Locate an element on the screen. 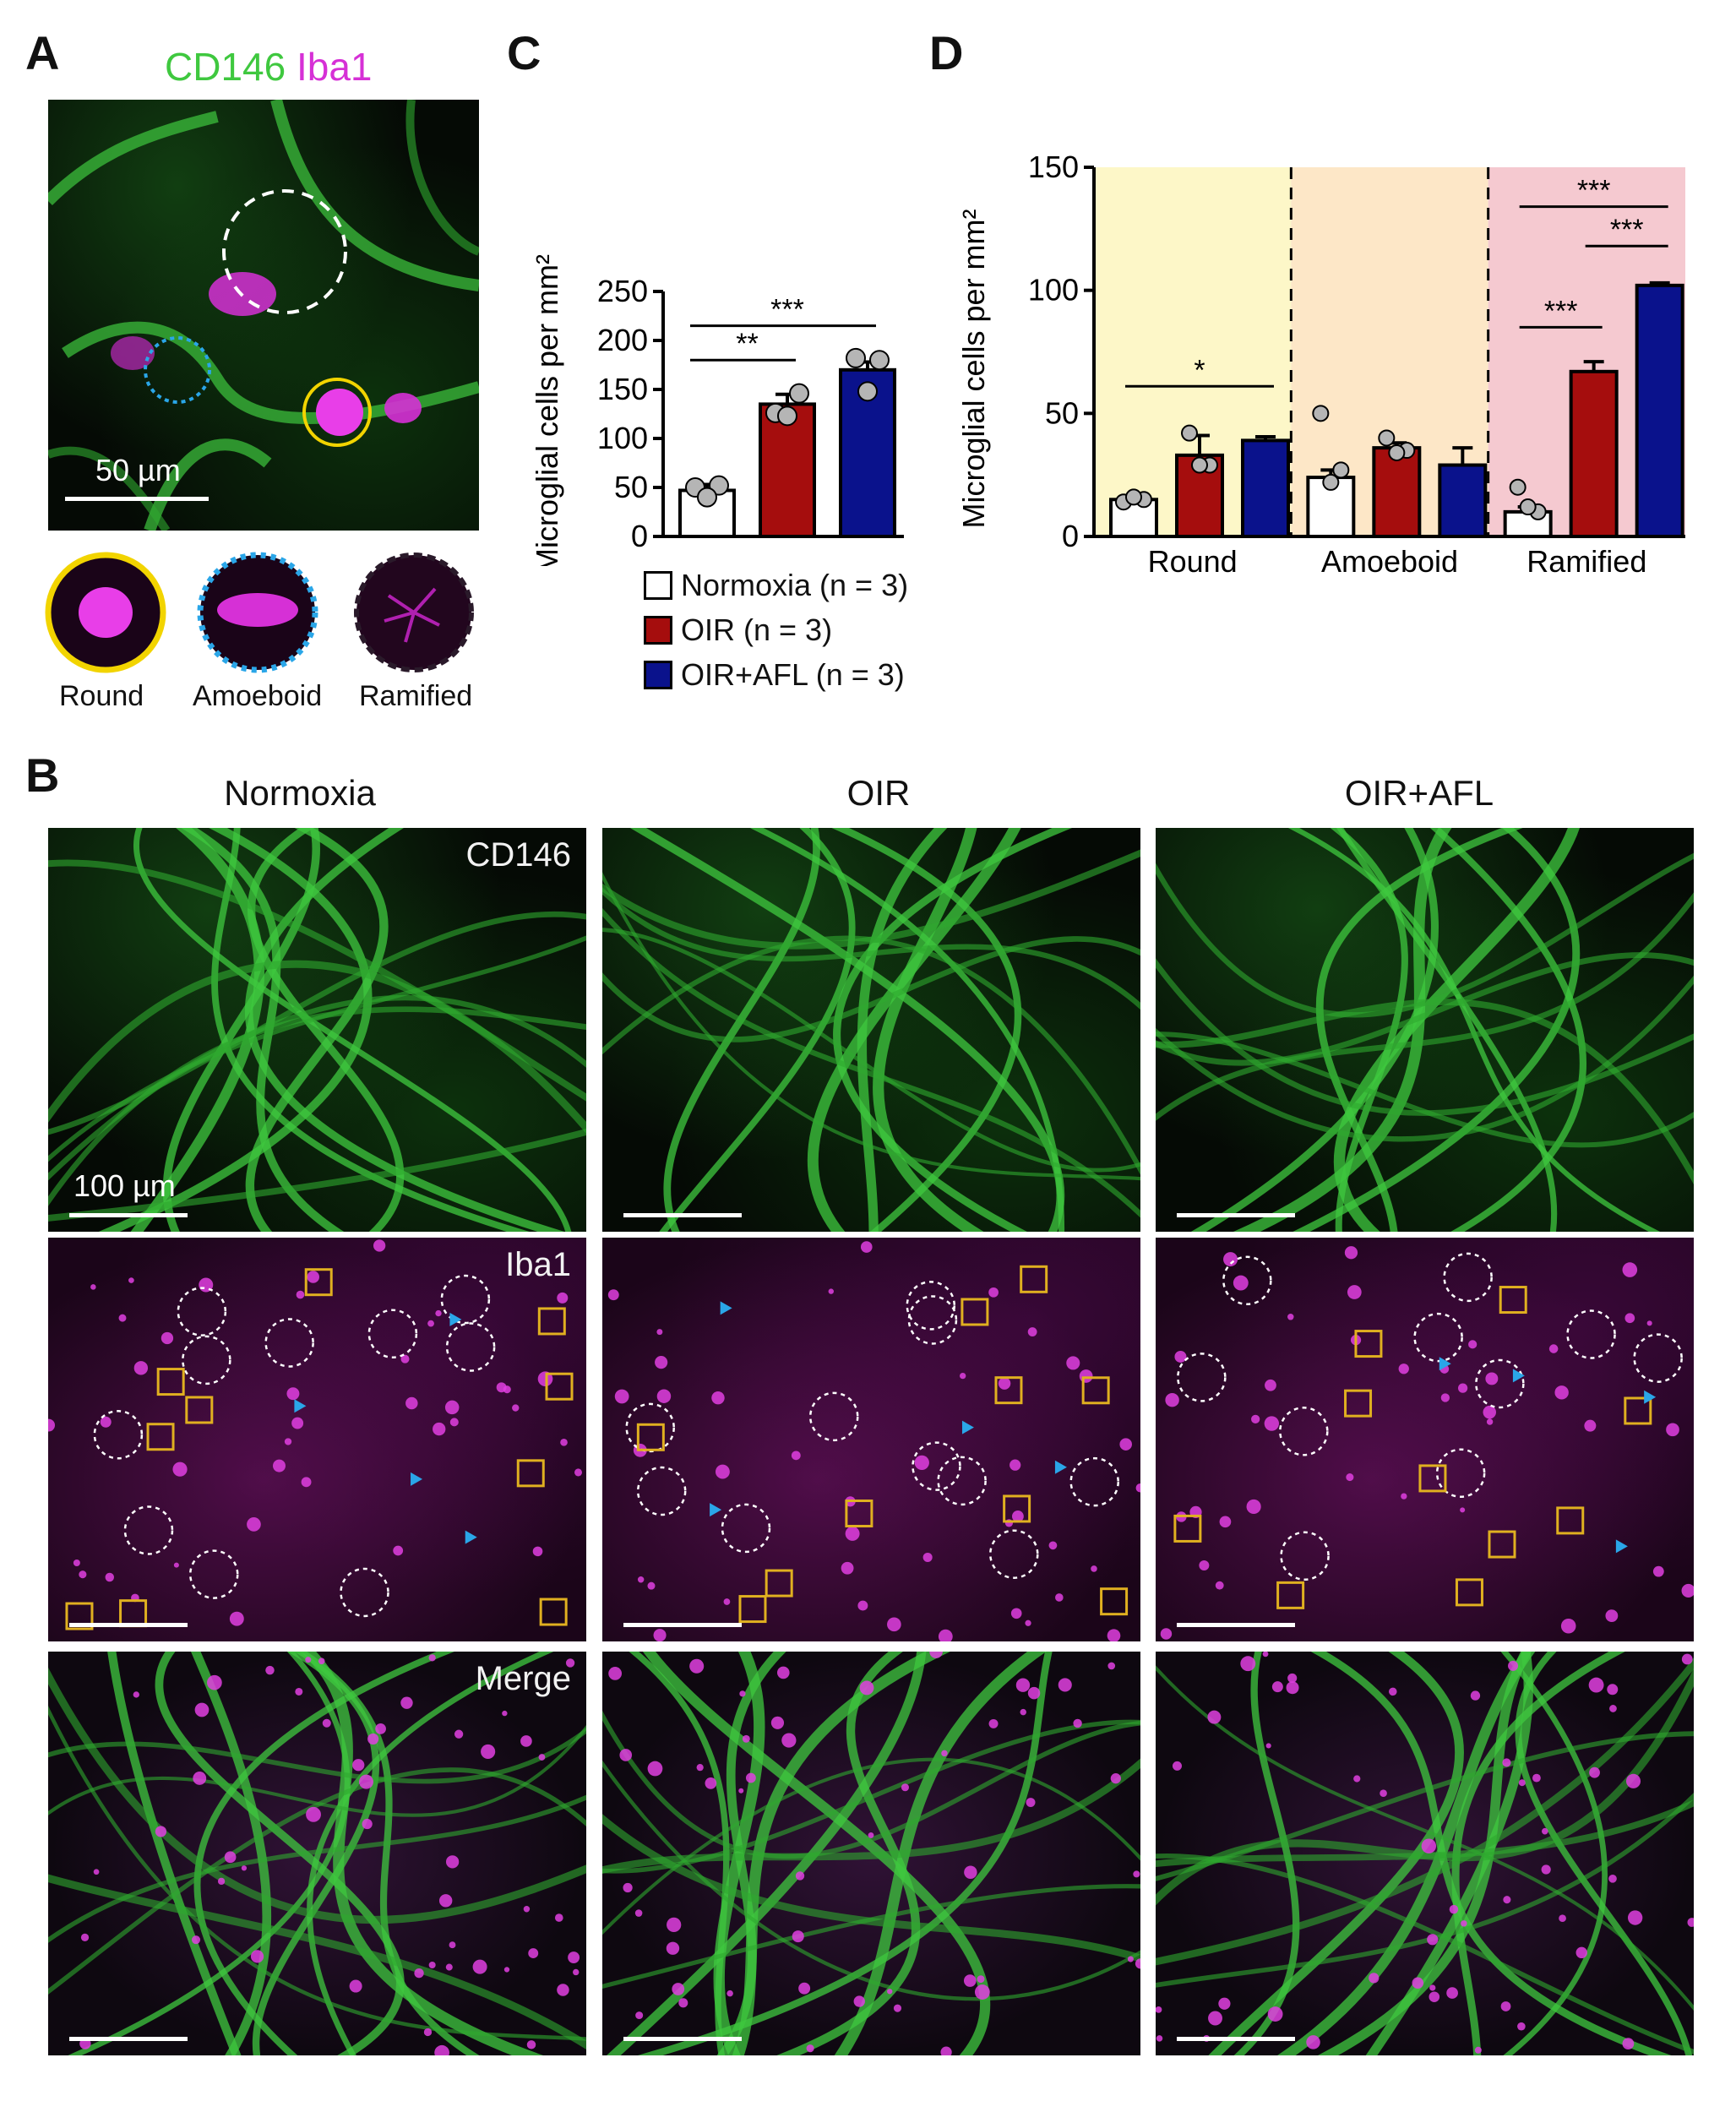  x-tick-label-d: Ramified is located at coordinates (1586, 561).